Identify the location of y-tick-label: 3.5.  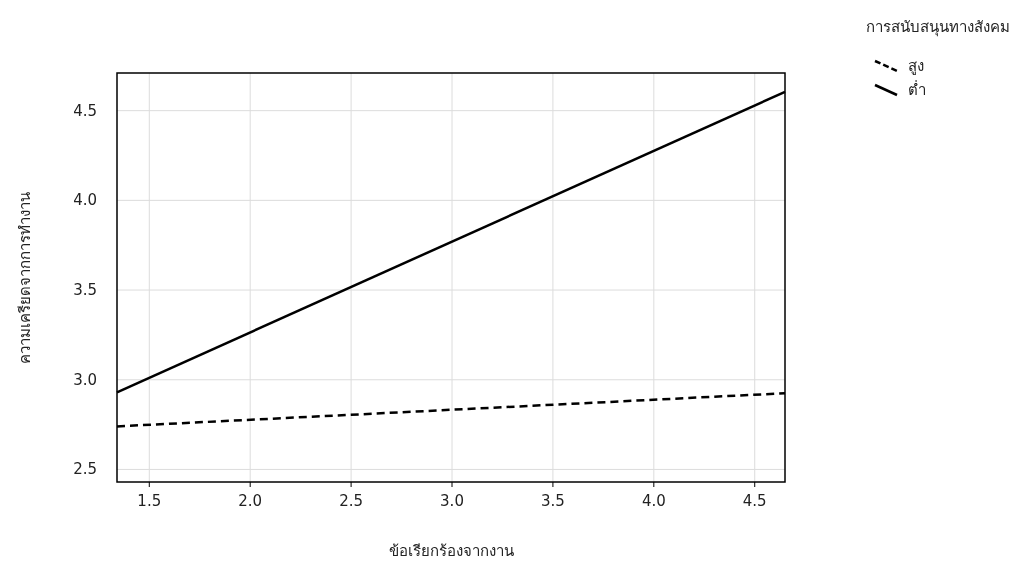
(85, 290).